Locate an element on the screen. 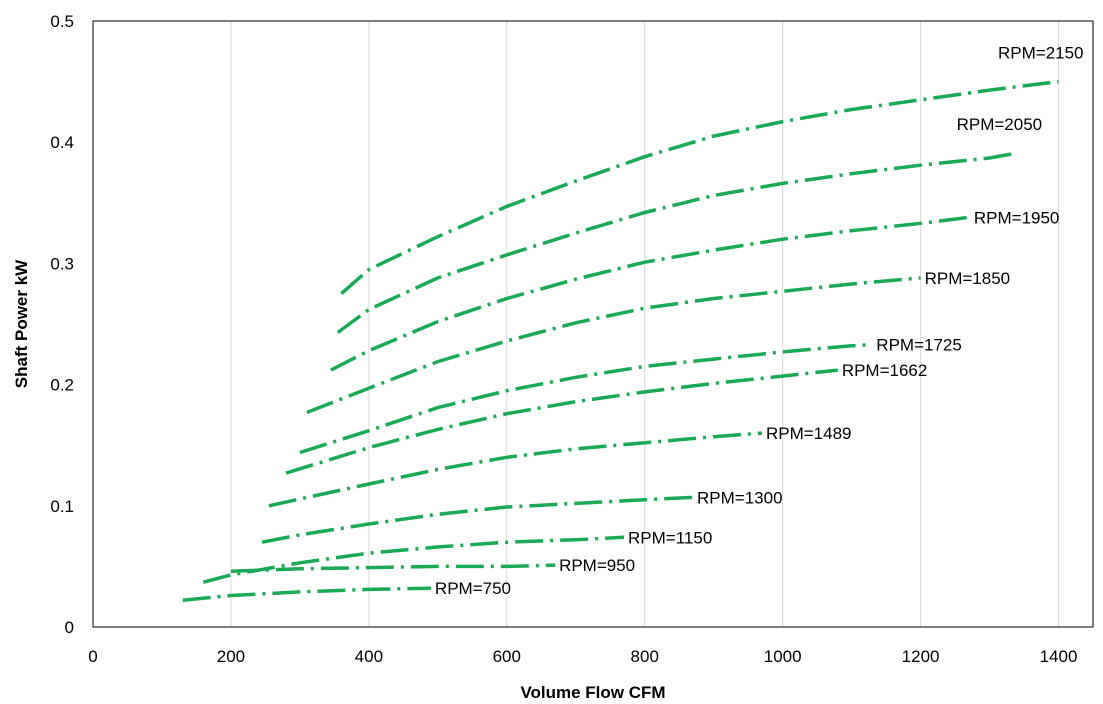 This screenshot has height=704, width=1103. x-tick-label: 600 is located at coordinates (507, 656).